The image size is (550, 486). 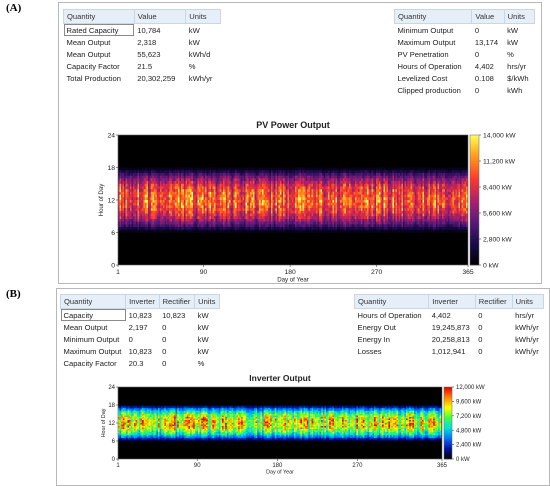 What do you see at coordinates (465, 66) in the screenshot?
I see `pv-right-table-row: Hours of Operation 4,402 hrs/yr` at bounding box center [465, 66].